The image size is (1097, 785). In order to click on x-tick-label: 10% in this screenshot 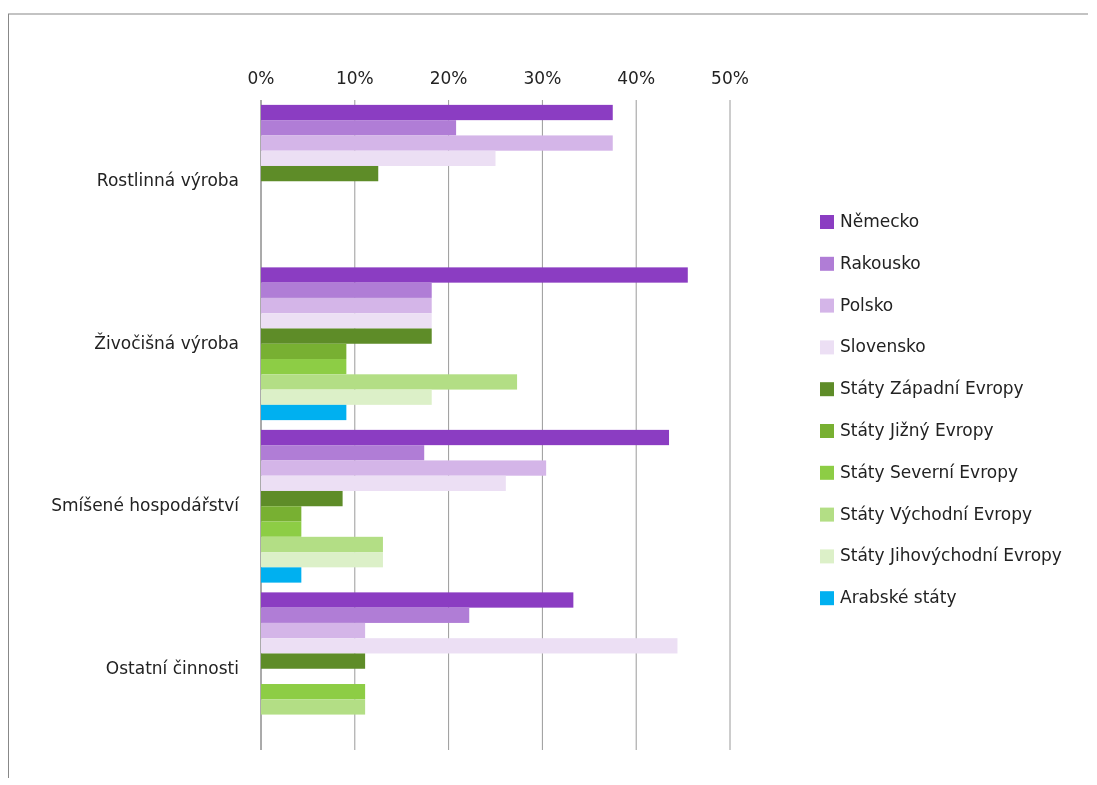, I will do `click(354, 78)`.